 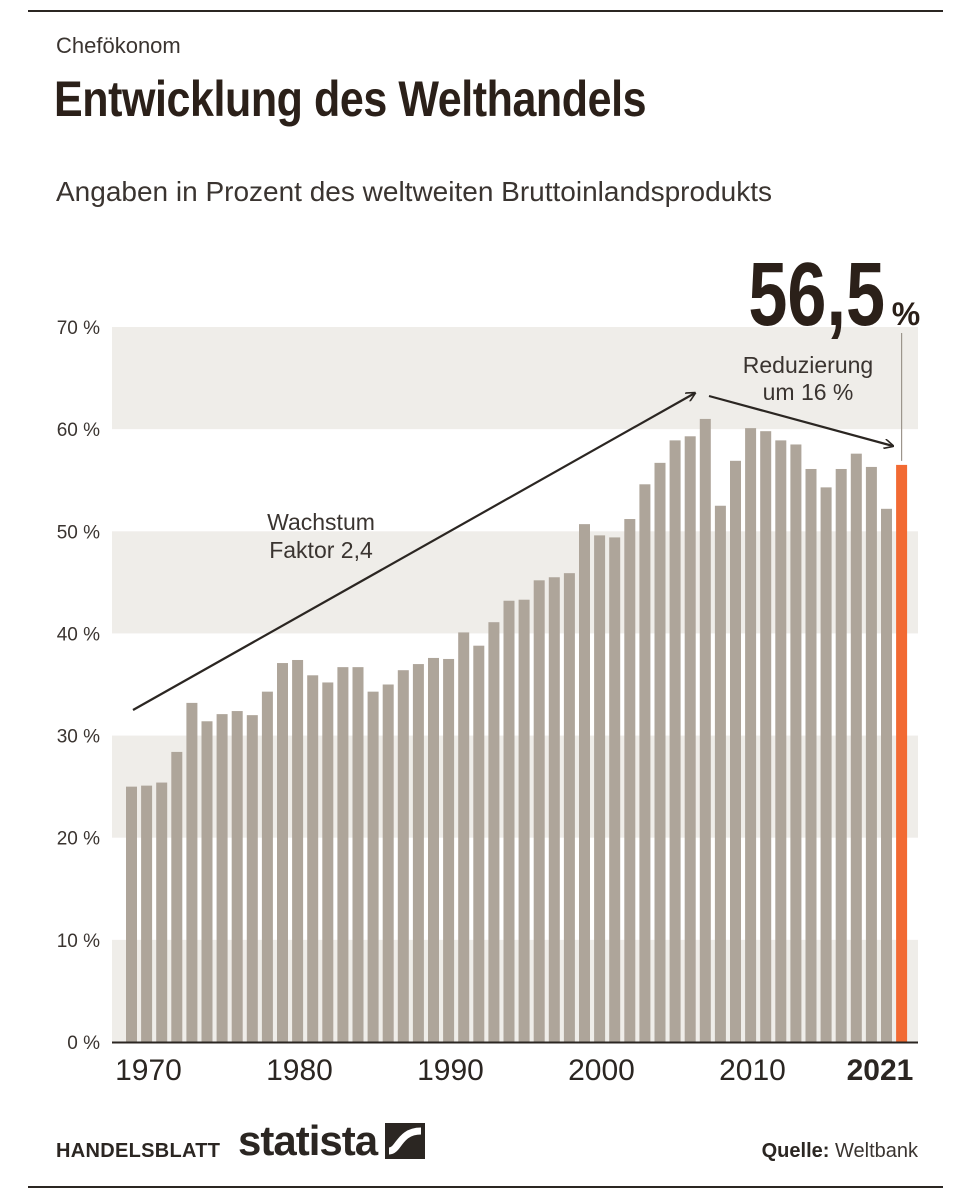 What do you see at coordinates (78, 941) in the screenshot?
I see `y-tick-label: 10 %` at bounding box center [78, 941].